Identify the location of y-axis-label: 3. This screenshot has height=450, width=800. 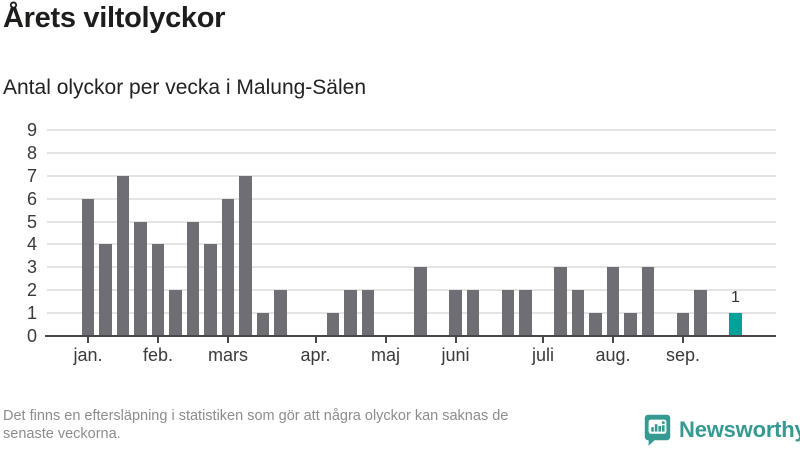
(31, 267).